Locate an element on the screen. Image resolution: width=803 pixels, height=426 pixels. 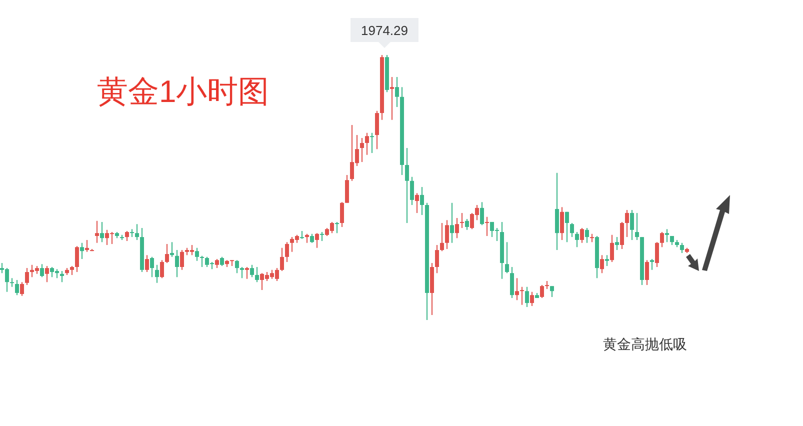
annotation: 黄金高抛低吸 is located at coordinates (645, 344).